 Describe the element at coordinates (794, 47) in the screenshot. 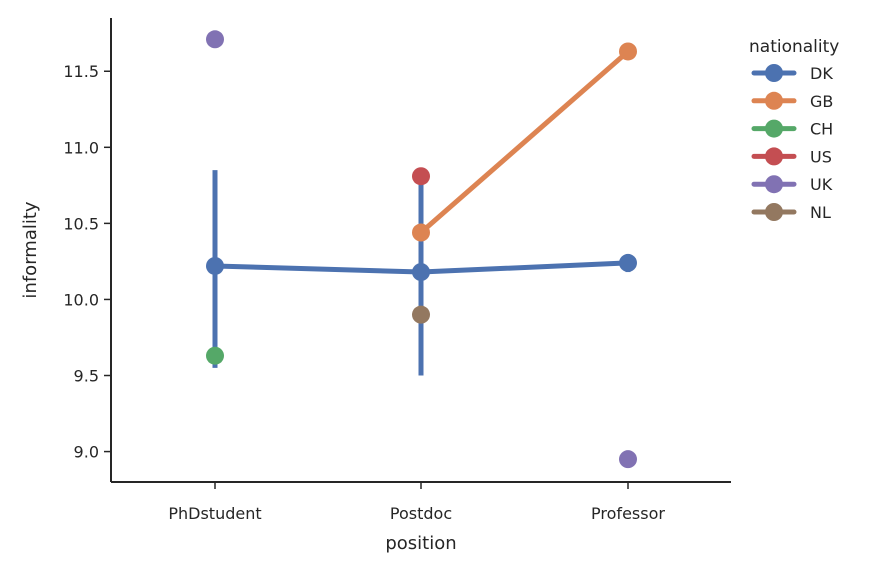

I see `legend-title: nationality` at that location.